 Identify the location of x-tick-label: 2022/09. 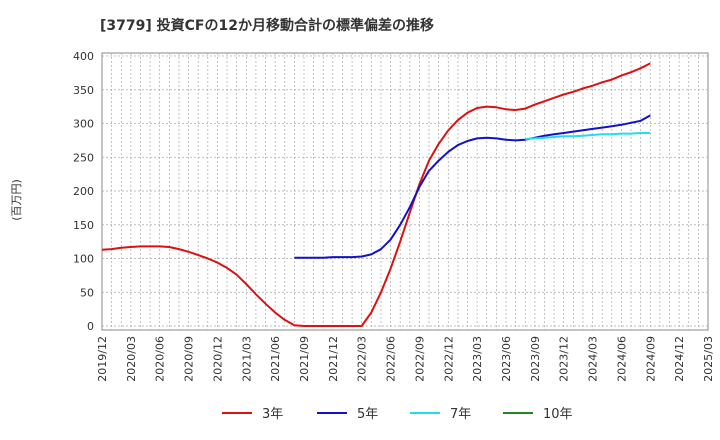
(419, 359).